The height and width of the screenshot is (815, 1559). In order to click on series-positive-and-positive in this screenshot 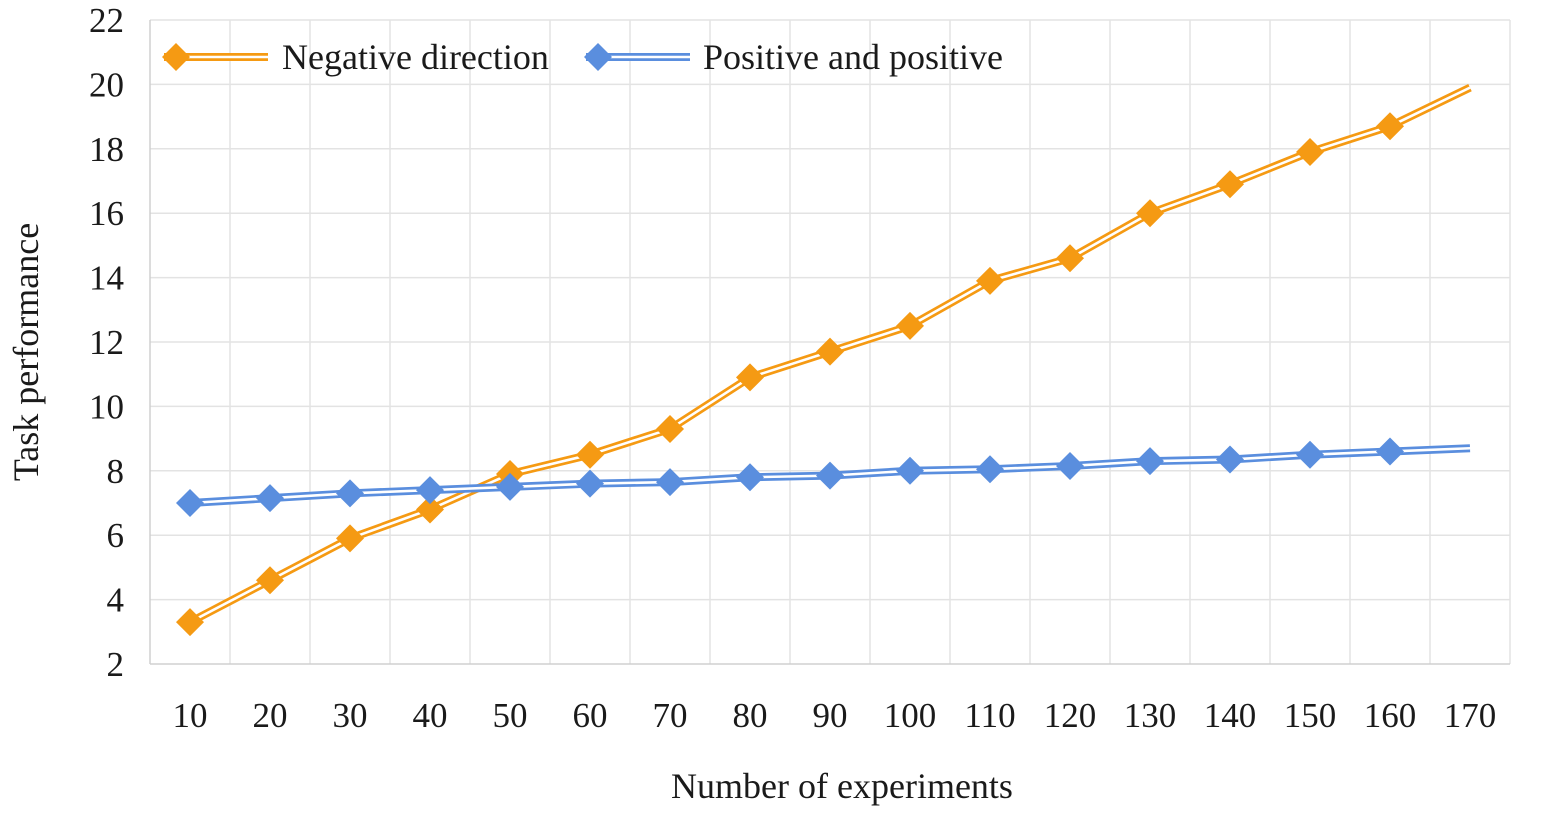, I will do `click(823, 477)`.